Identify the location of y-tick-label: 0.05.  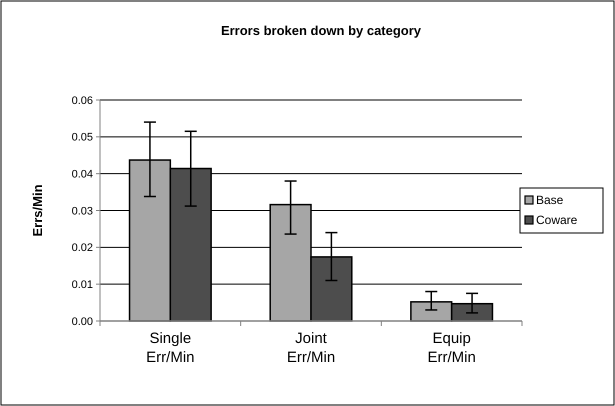
(82, 138).